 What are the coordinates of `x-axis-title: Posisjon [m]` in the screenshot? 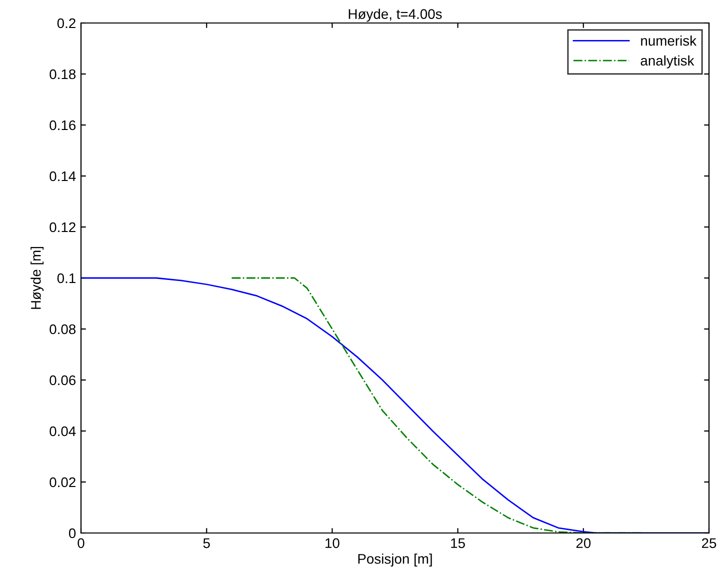 It's located at (395, 560).